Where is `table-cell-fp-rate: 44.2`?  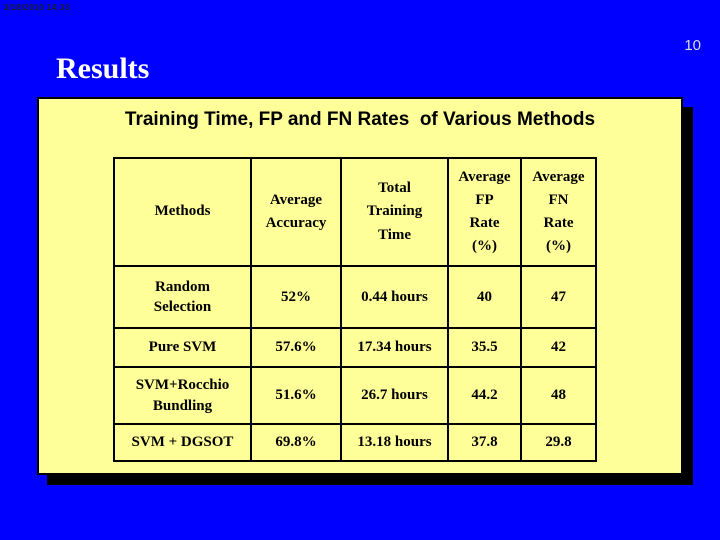
table-cell-fp-rate: 44.2 is located at coordinates (484, 395).